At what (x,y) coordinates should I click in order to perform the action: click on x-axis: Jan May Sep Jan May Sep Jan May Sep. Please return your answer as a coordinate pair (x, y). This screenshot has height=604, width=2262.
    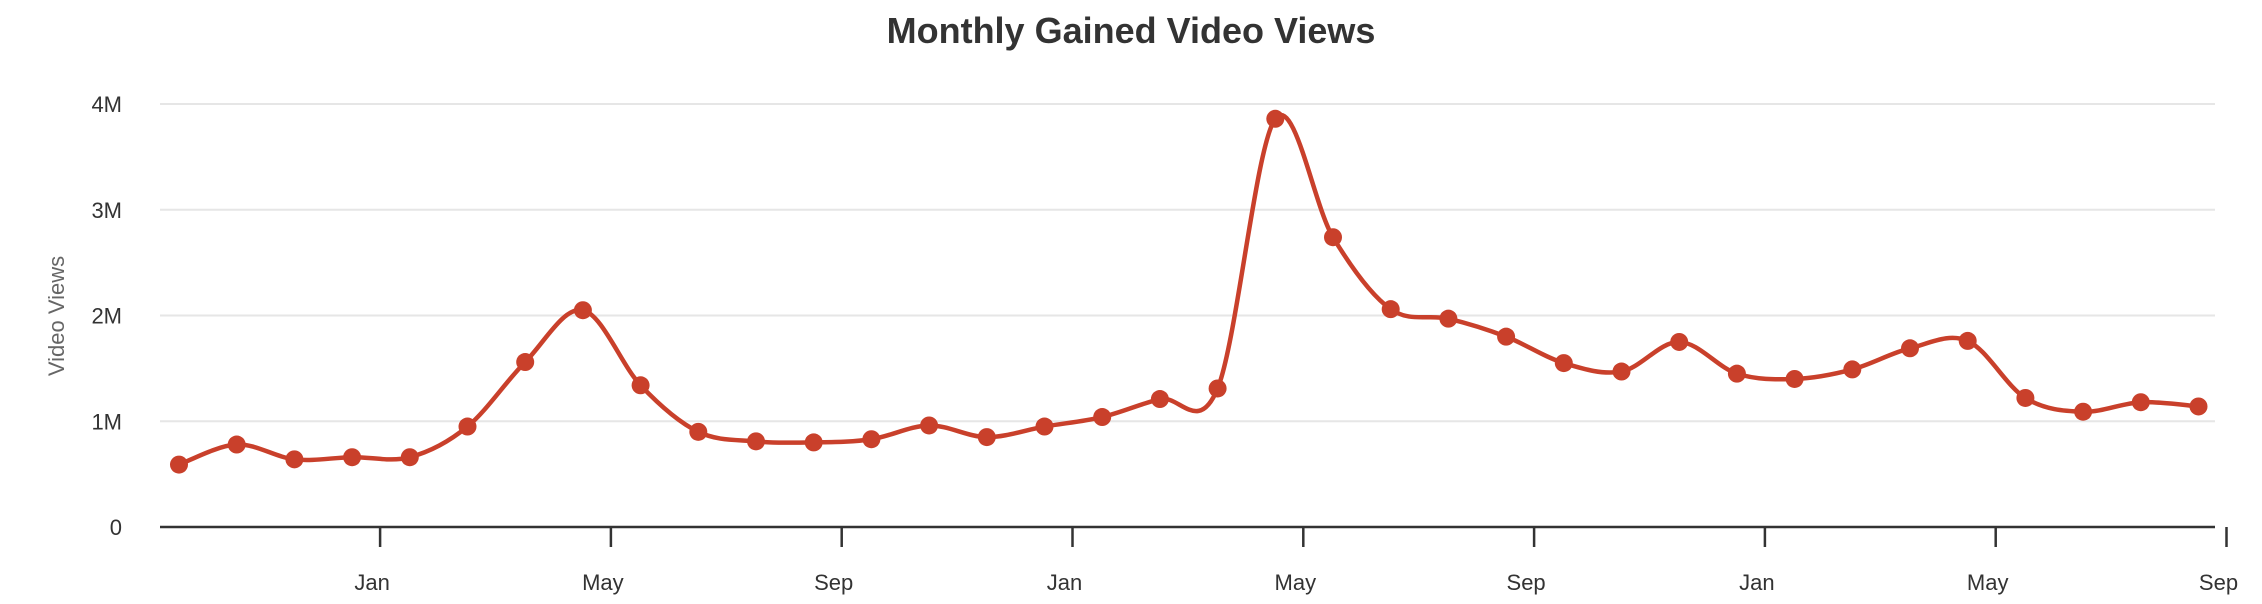
    Looking at the image, I should click on (1199, 560).